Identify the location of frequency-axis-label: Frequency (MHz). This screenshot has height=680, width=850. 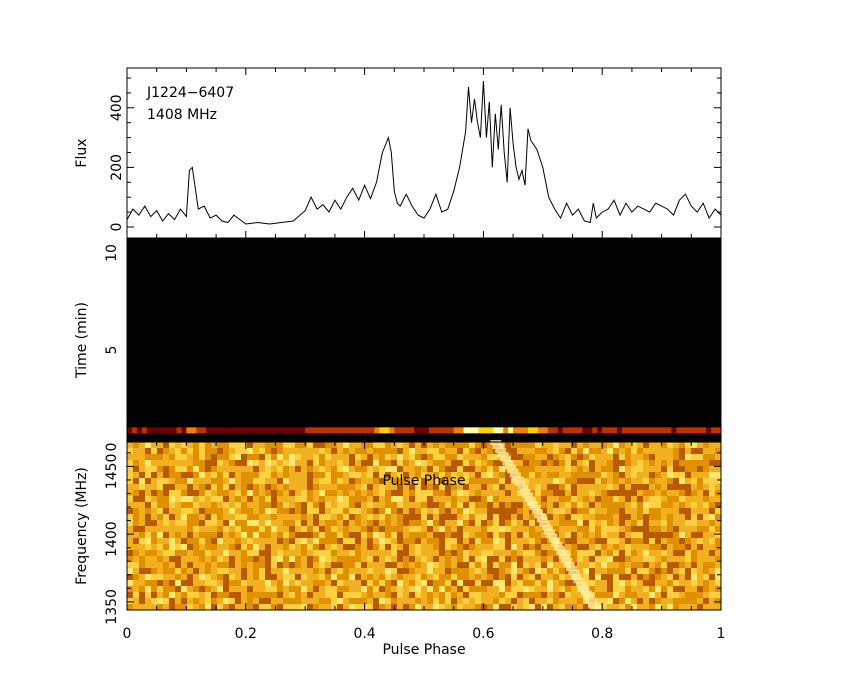
(82, 526).